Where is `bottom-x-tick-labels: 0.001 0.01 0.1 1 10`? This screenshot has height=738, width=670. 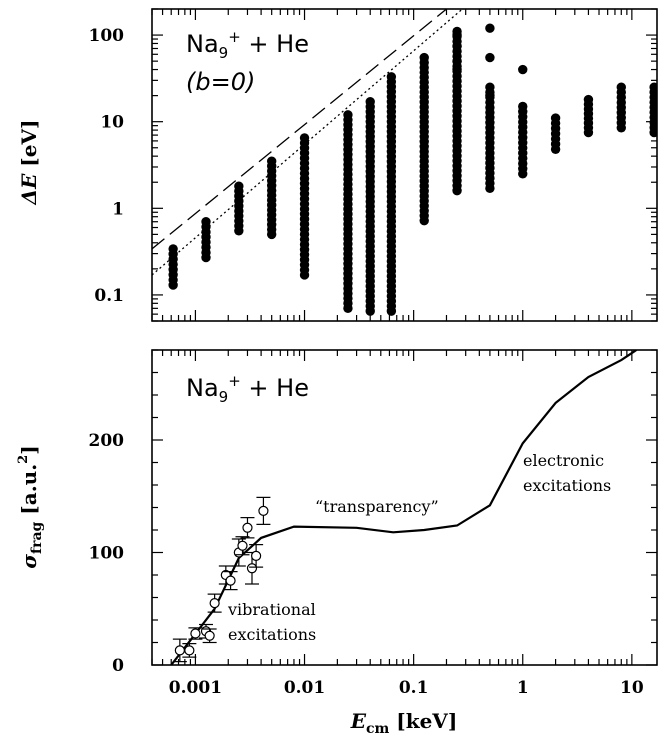 bottom-x-tick-labels: 0.001 0.01 0.1 1 10 is located at coordinates (406, 688).